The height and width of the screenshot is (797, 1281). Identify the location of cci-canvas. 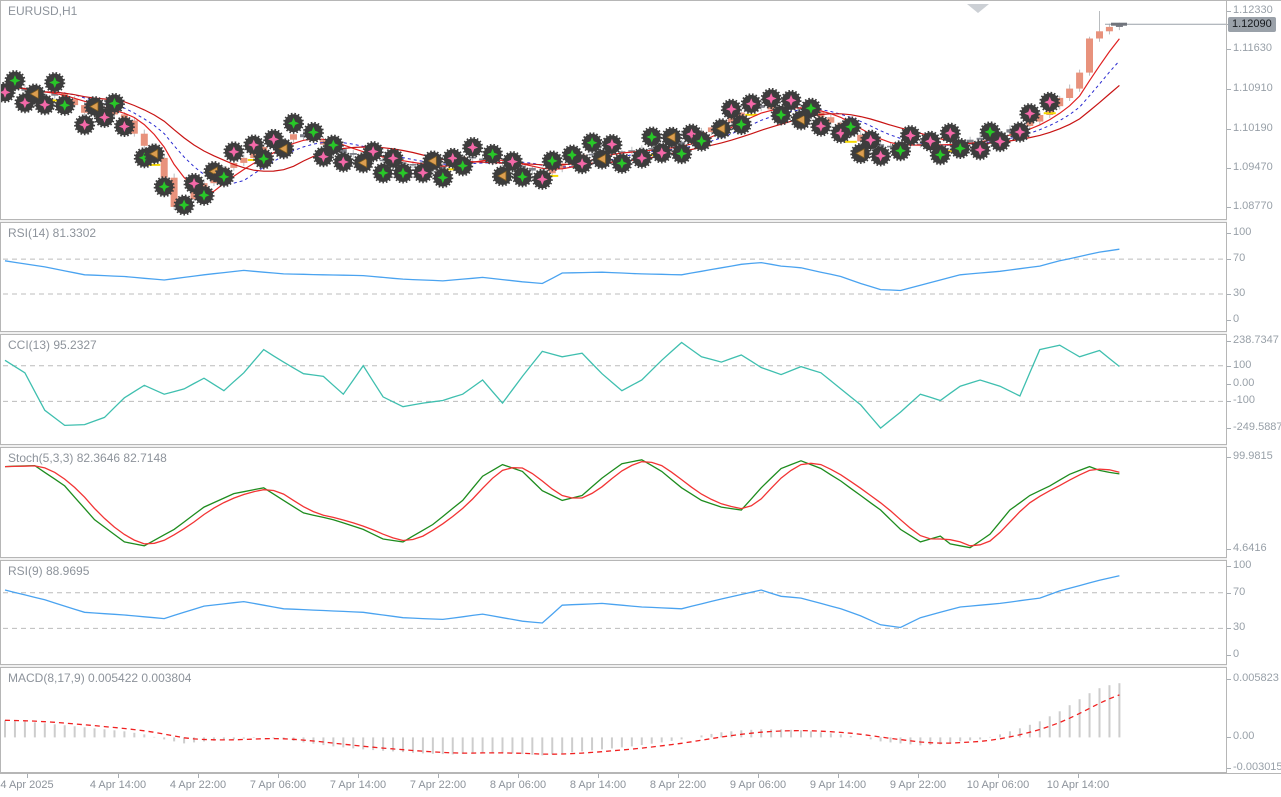
(613, 389).